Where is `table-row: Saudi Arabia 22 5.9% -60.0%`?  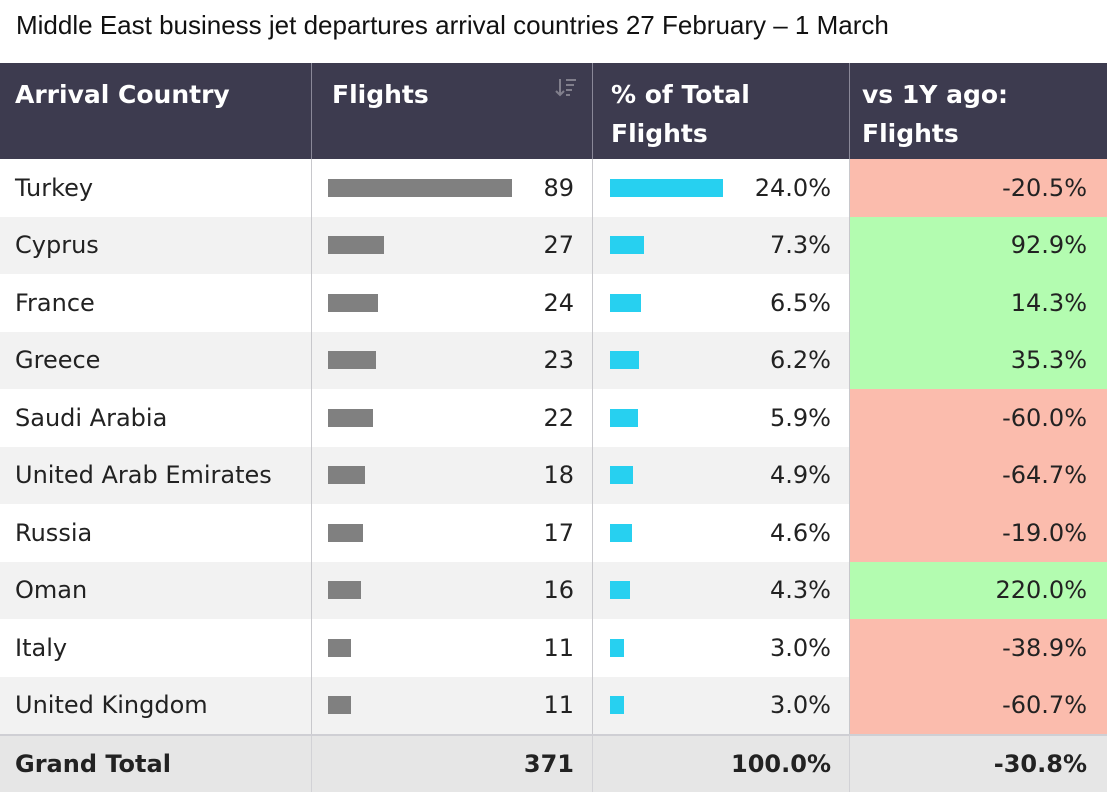 table-row: Saudi Arabia 22 5.9% -60.0% is located at coordinates (553, 418).